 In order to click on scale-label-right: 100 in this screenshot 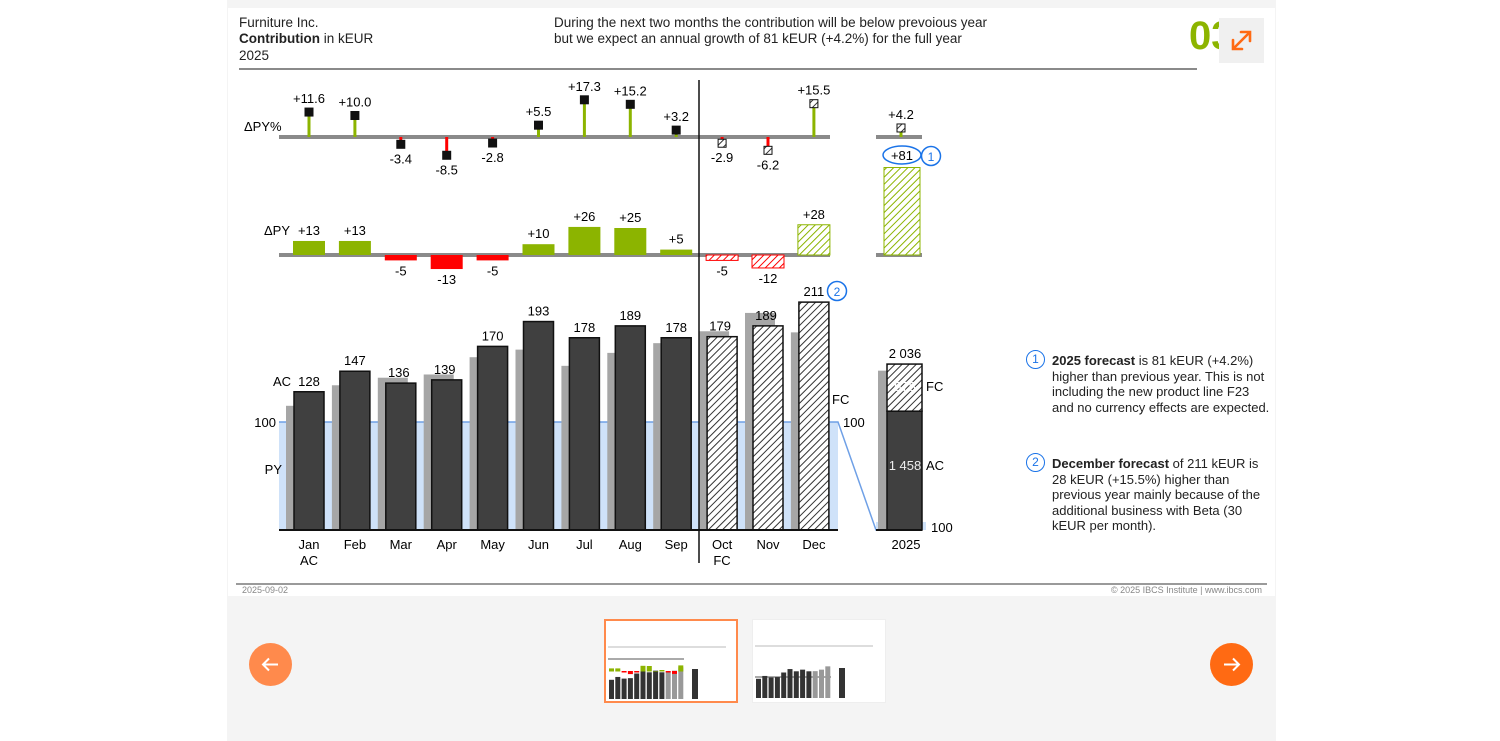, I will do `click(854, 422)`.